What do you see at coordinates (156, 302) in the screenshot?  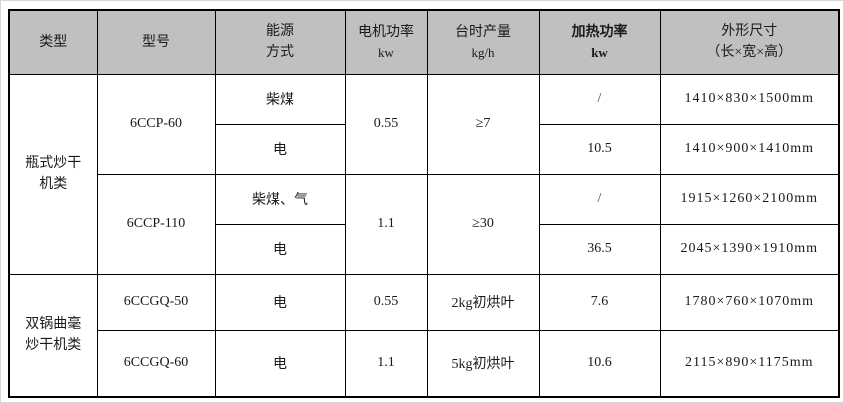 I see `cell-model: 6CCGQ-50` at bounding box center [156, 302].